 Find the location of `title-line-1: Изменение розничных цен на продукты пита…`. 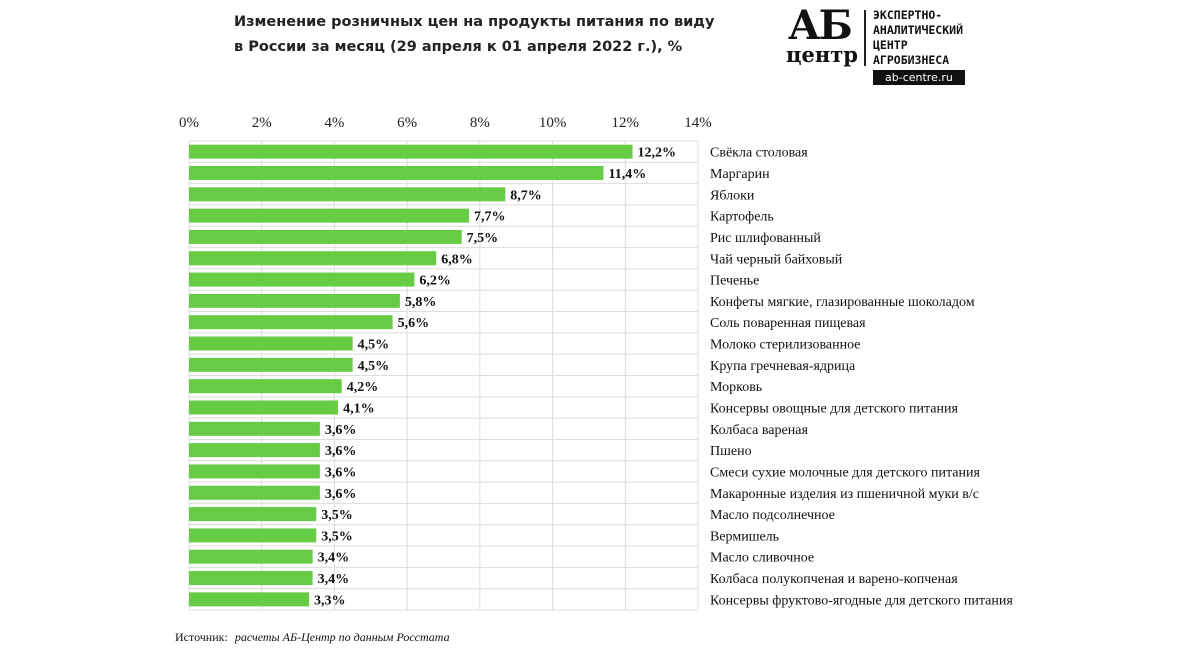

title-line-1: Изменение розничных цен на продукты пита… is located at coordinates (474, 22).